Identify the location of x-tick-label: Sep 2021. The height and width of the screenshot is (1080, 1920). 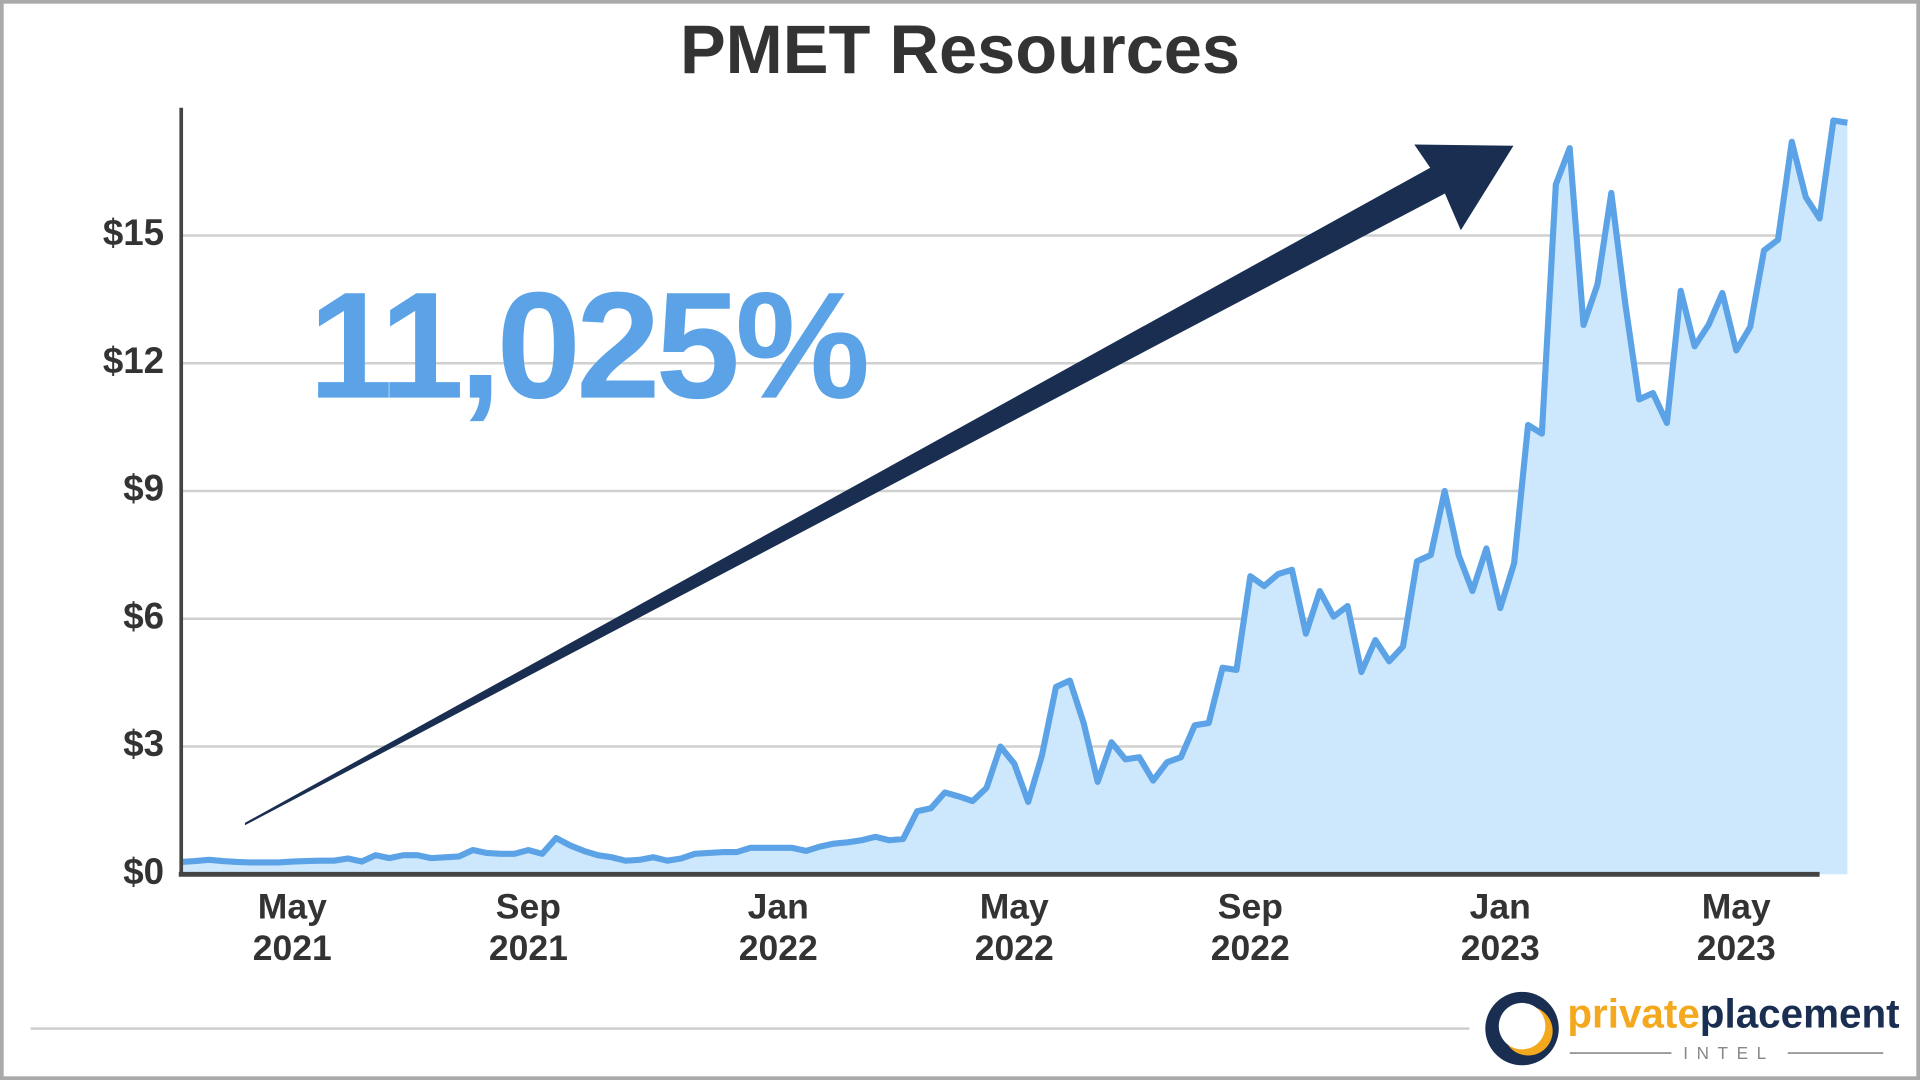
(528, 928).